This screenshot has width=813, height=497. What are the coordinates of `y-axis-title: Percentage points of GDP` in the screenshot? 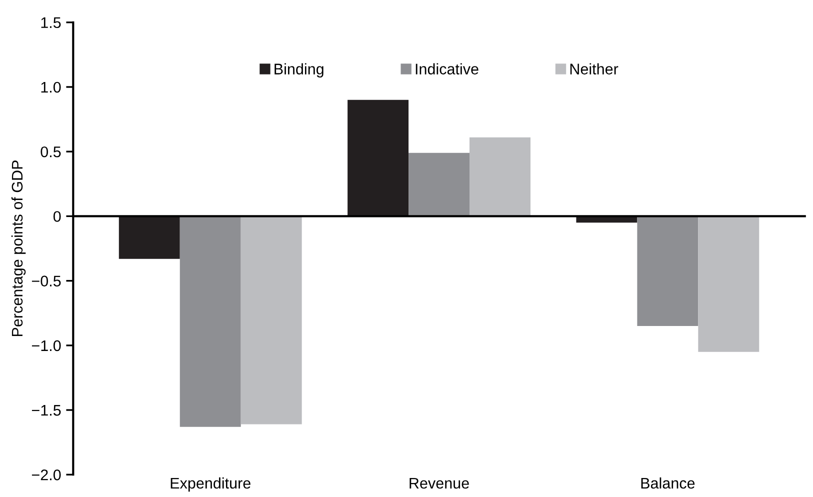 It's located at (18, 248).